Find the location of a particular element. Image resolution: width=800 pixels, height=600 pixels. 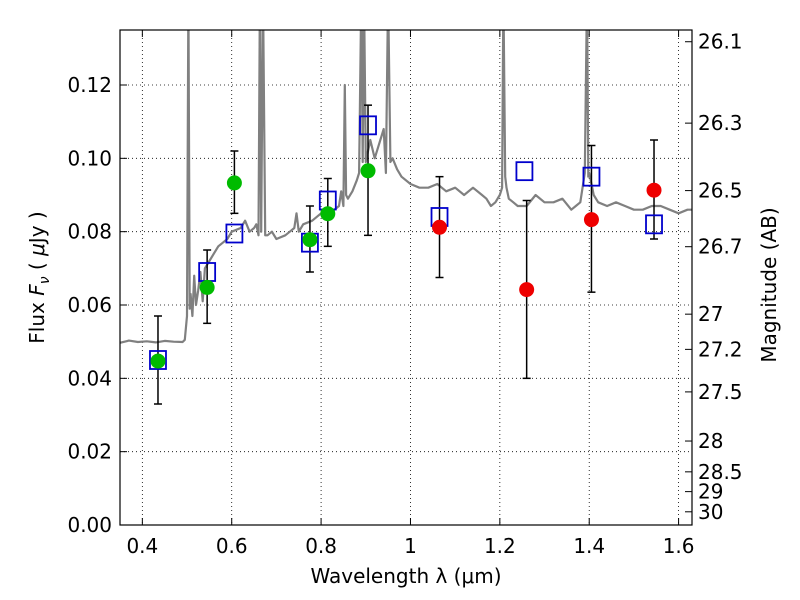

right-tick-label: 27 is located at coordinates (710, 314).